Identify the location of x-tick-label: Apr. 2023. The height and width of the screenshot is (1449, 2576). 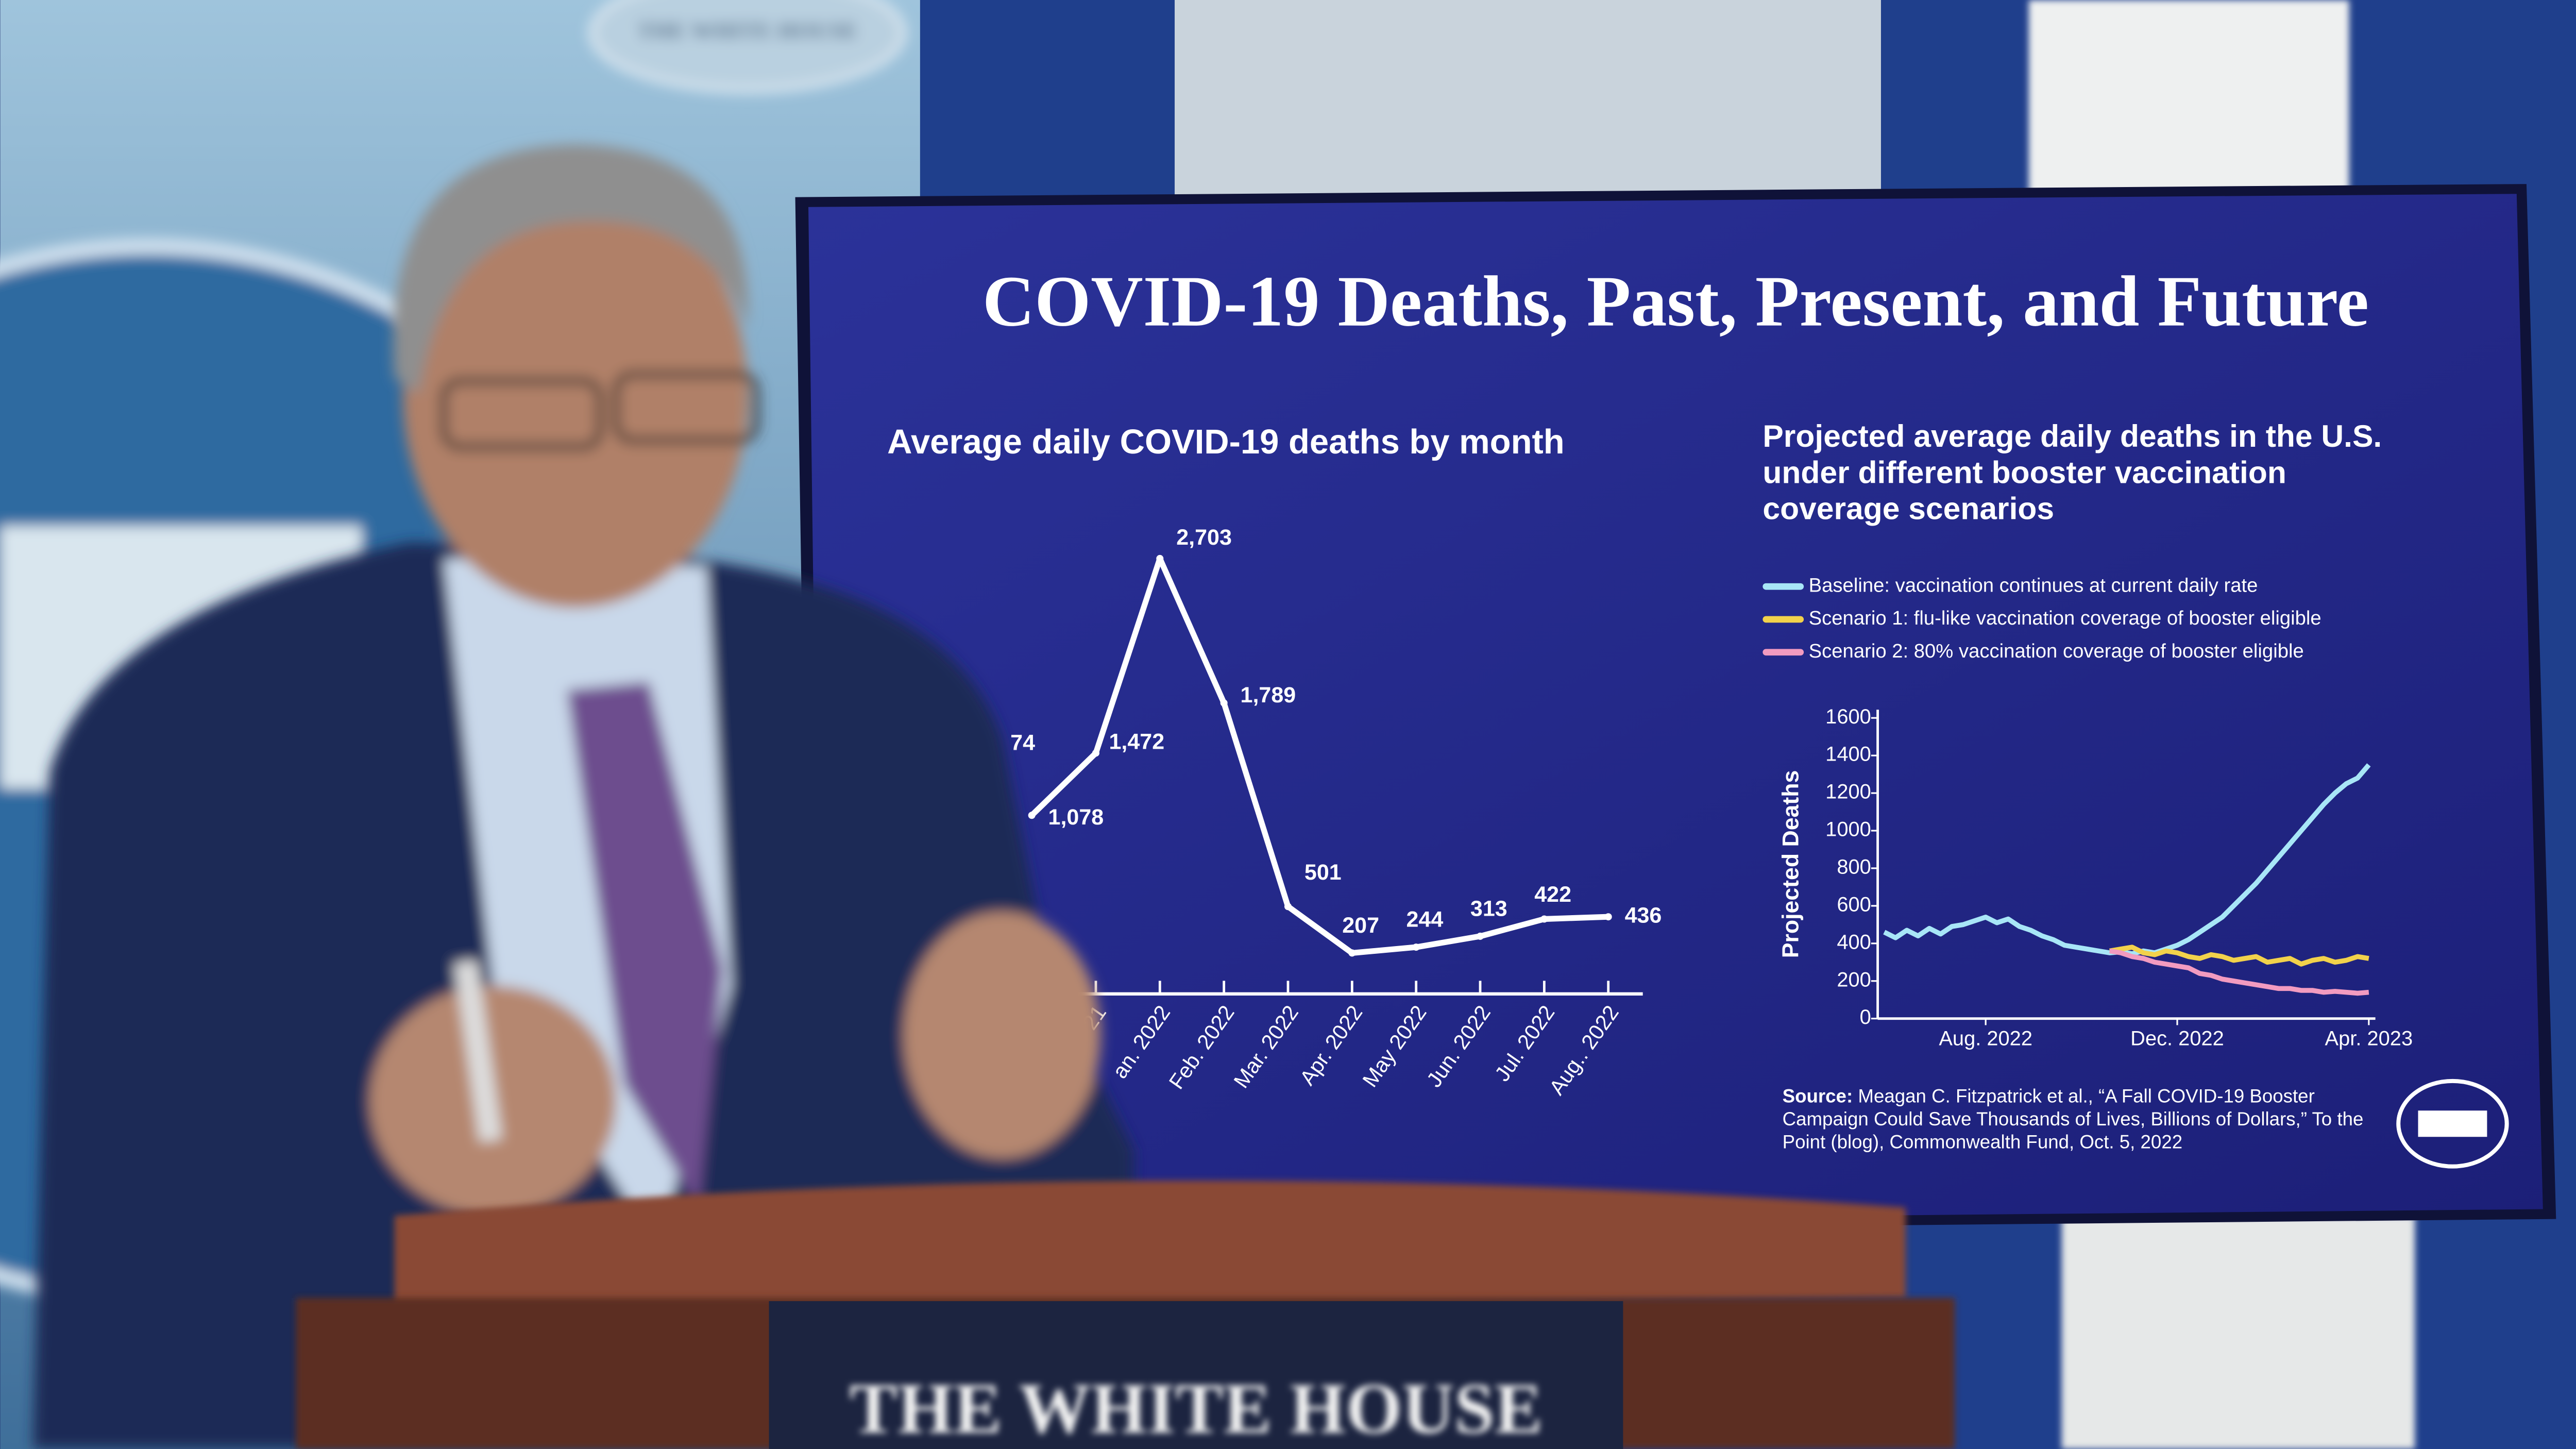
(2369, 1038).